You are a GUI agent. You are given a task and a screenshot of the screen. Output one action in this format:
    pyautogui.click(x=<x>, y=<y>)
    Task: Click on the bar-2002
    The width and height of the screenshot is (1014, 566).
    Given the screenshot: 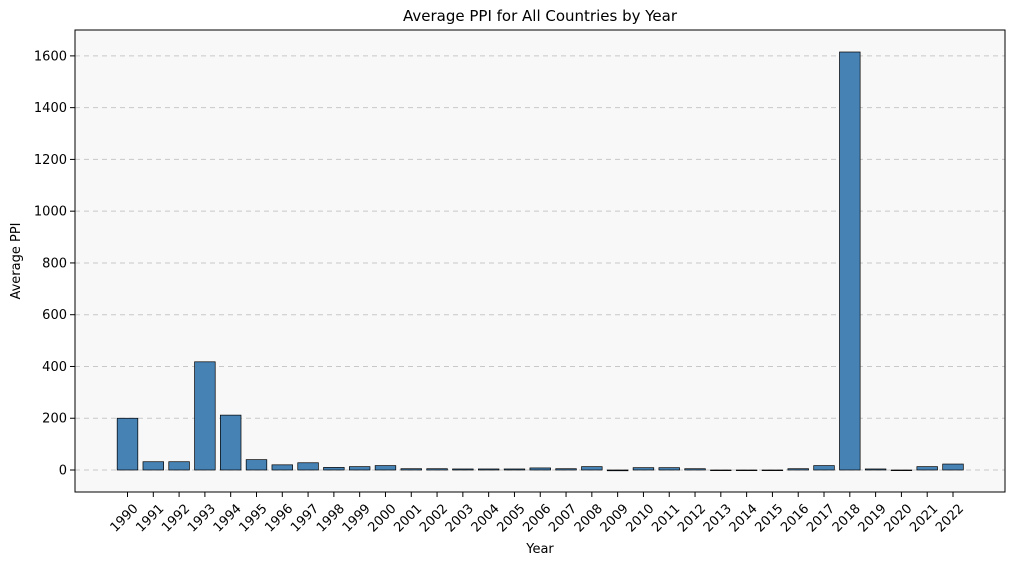 What is the action you would take?
    pyautogui.click(x=437, y=469)
    